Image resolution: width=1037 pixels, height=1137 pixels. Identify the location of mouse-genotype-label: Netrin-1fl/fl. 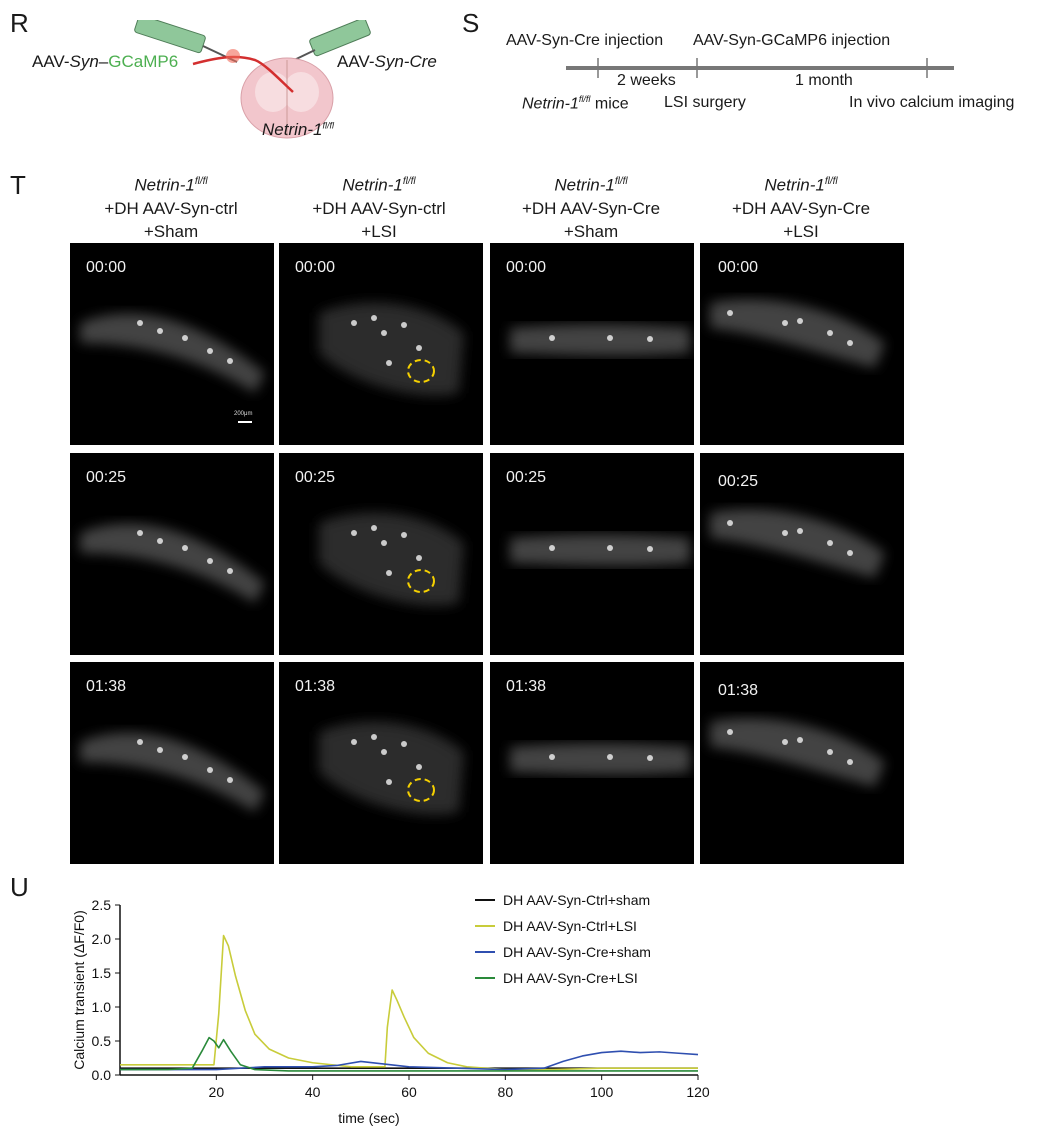
(298, 129).